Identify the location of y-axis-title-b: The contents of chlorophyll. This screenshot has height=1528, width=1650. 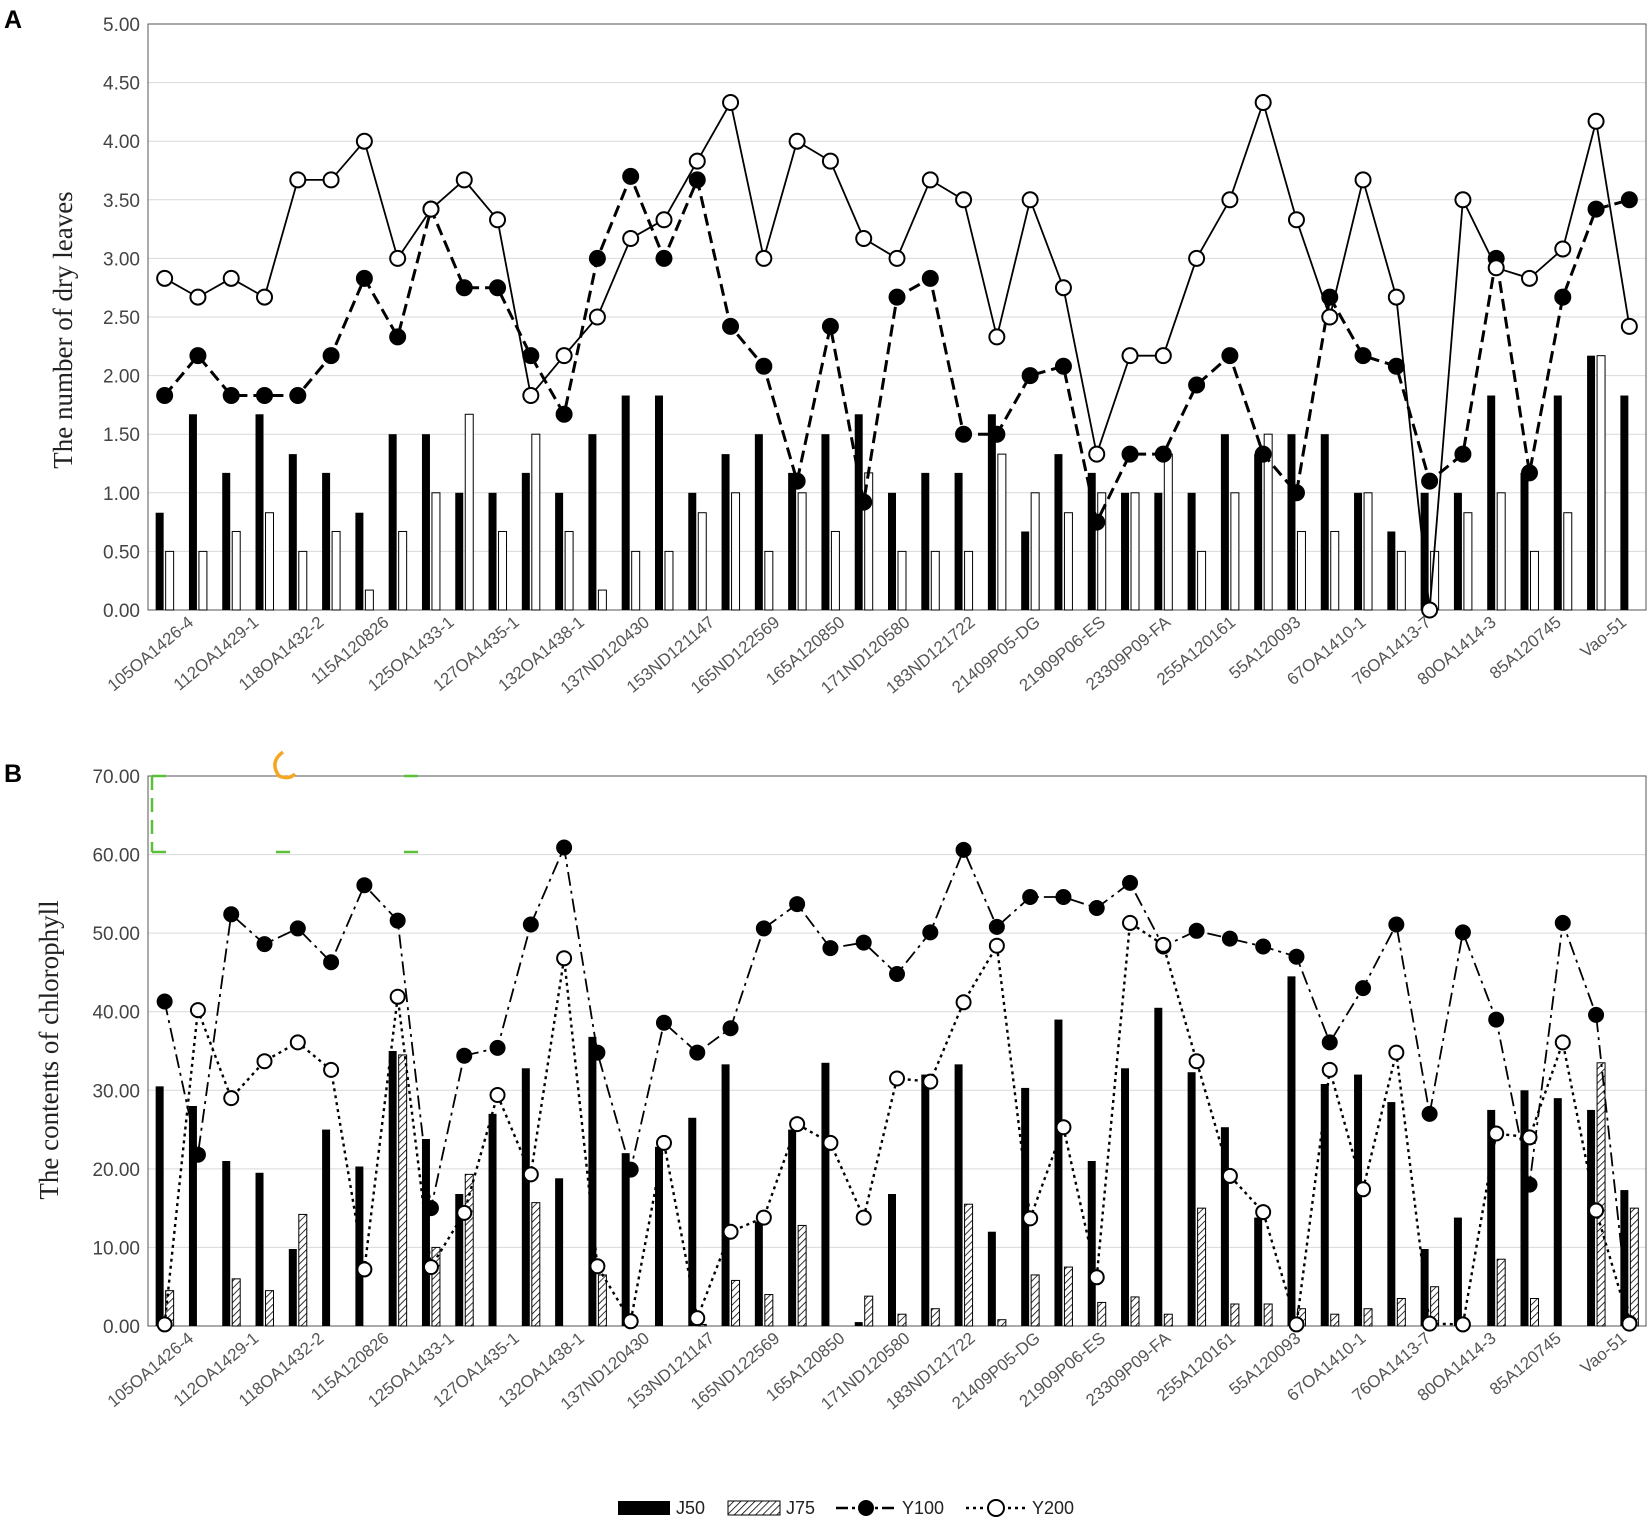
(49, 1049).